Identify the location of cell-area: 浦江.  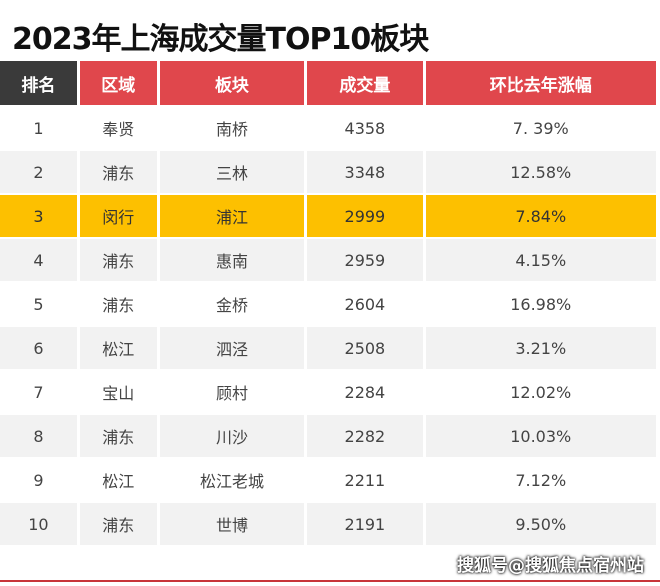
(232, 216).